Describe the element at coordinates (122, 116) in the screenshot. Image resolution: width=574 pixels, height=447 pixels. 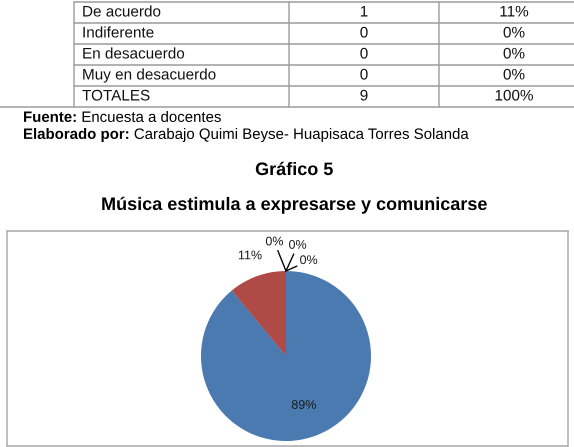
I see `source-note: Fuente: Encuesta a docentes` at that location.